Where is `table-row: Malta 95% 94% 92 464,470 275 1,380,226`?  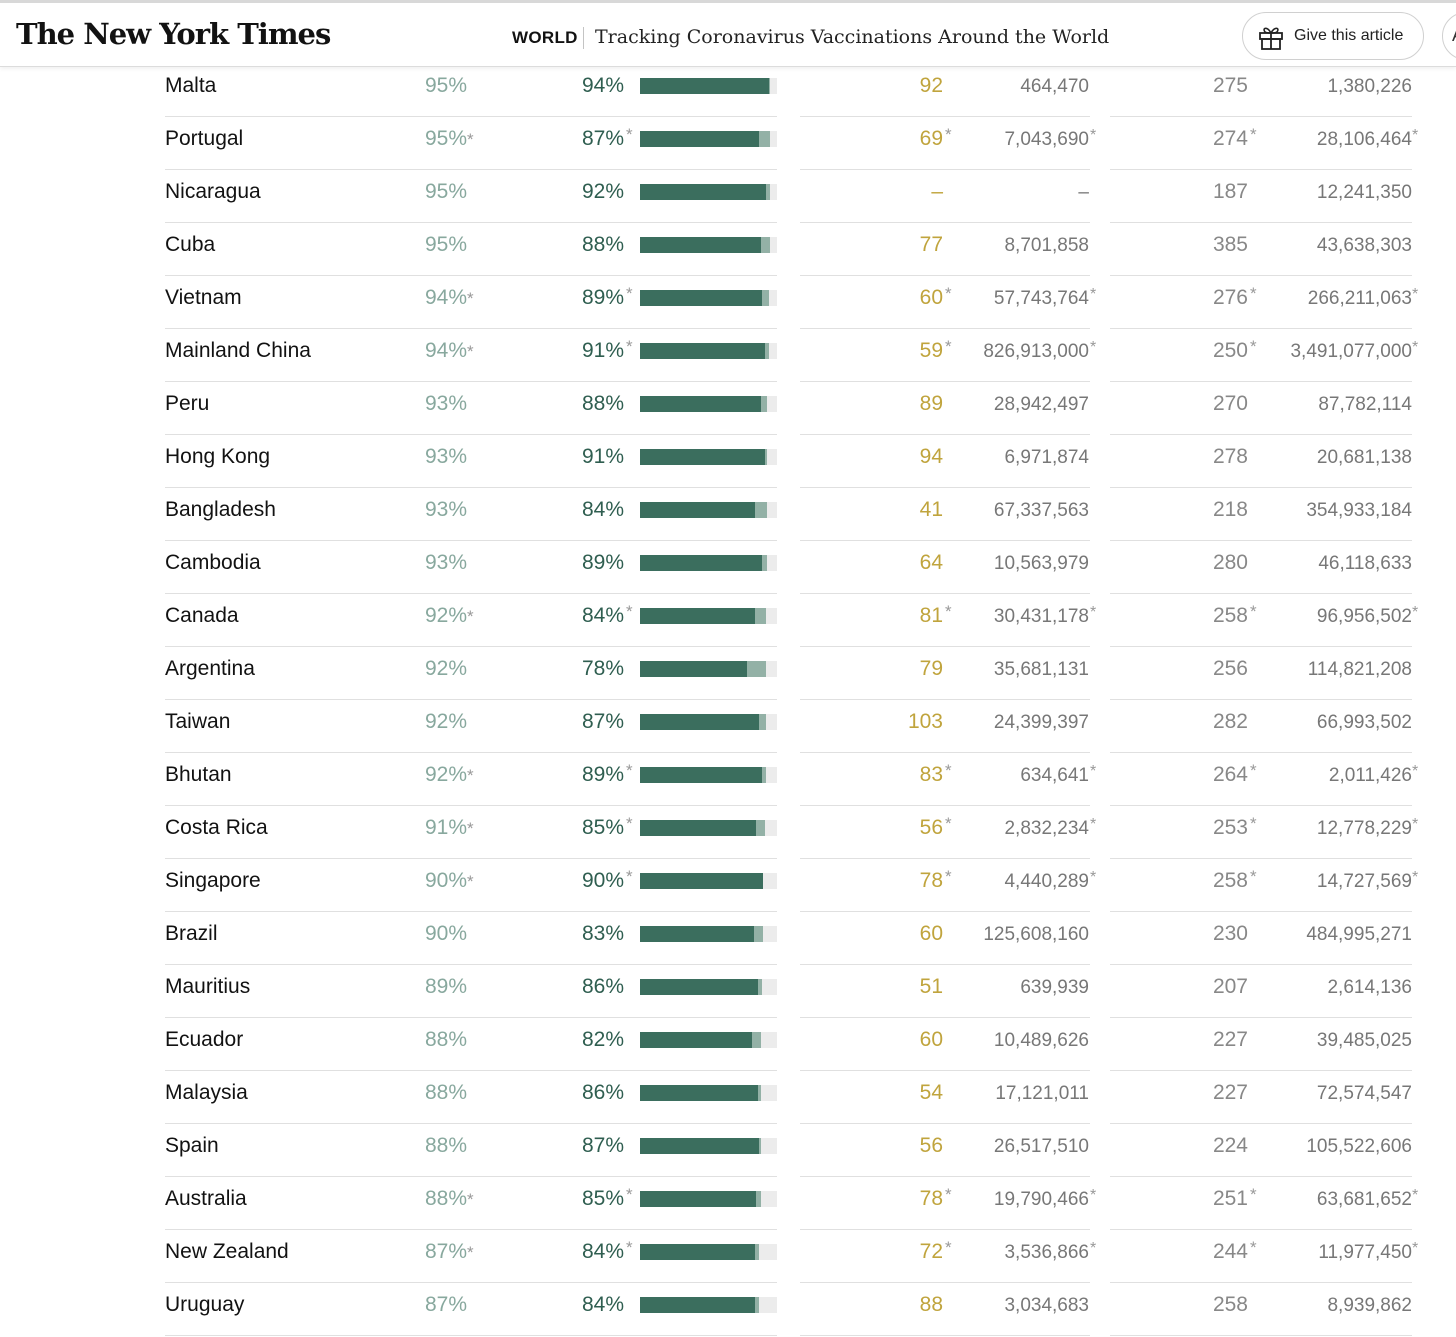
table-row: Malta 95% 94% 92 464,470 275 1,380,226 is located at coordinates (728, 90).